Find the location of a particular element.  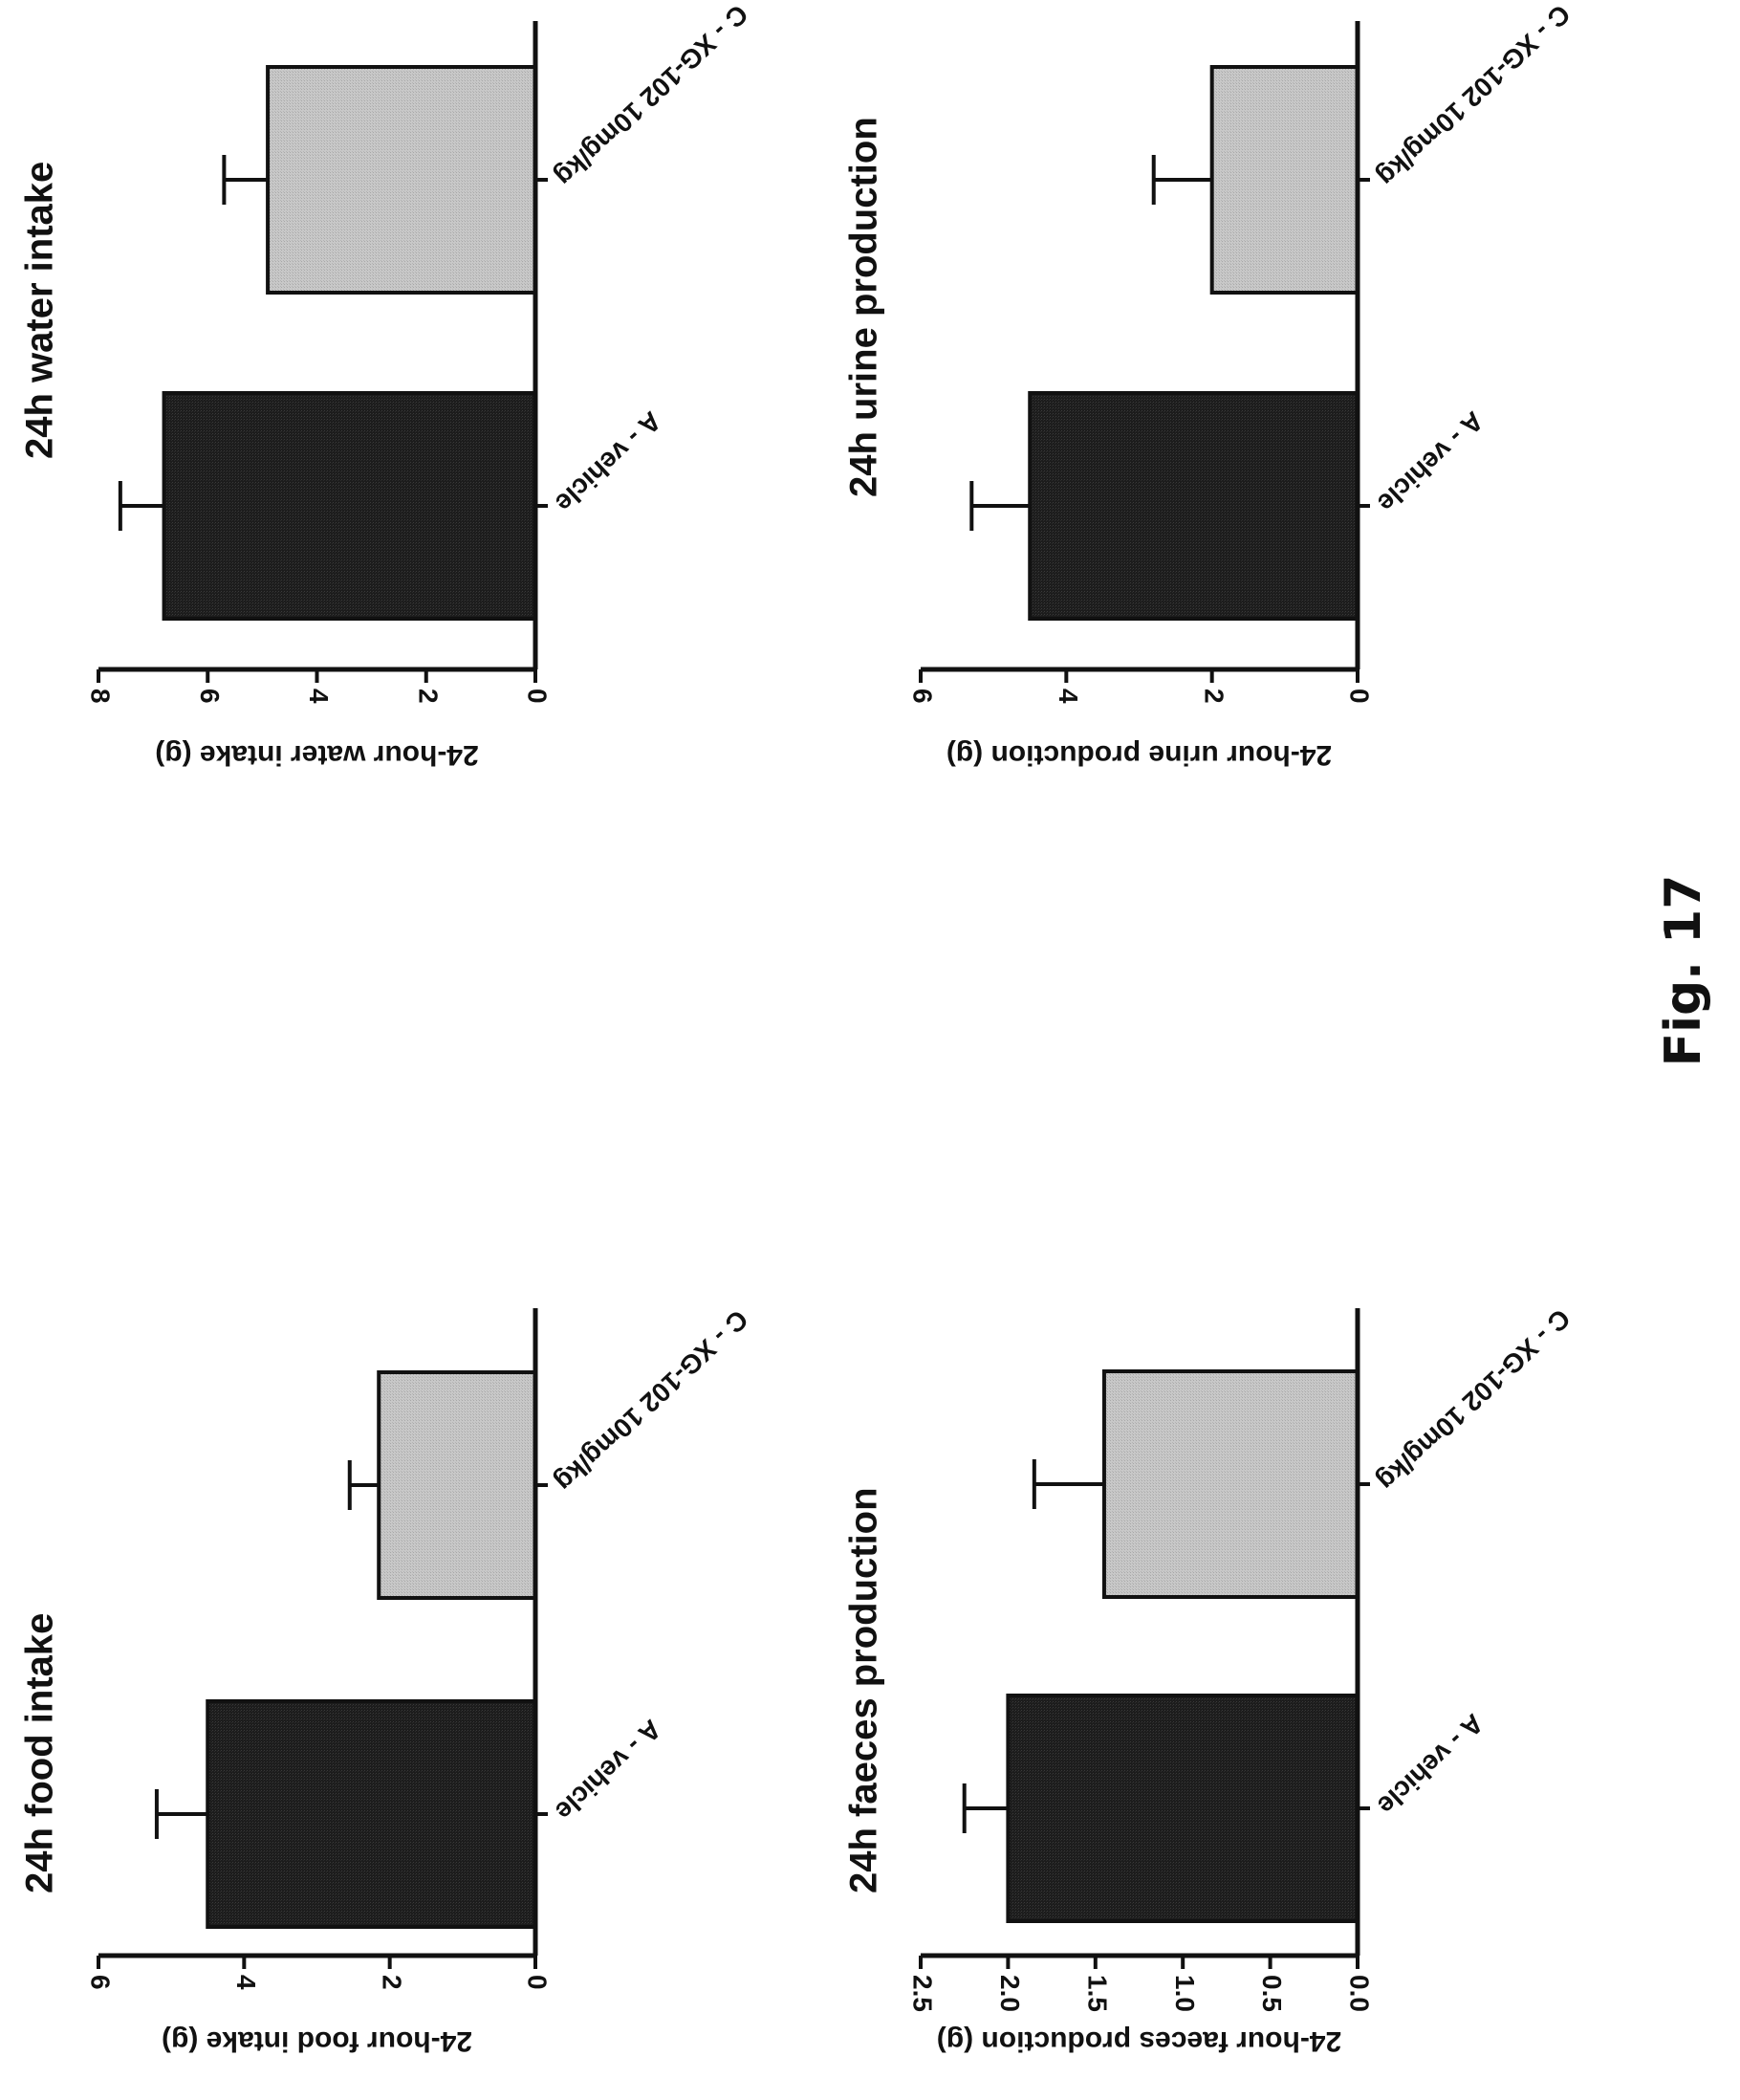

tick-label: 1.5 is located at coordinates (1097, 1994).